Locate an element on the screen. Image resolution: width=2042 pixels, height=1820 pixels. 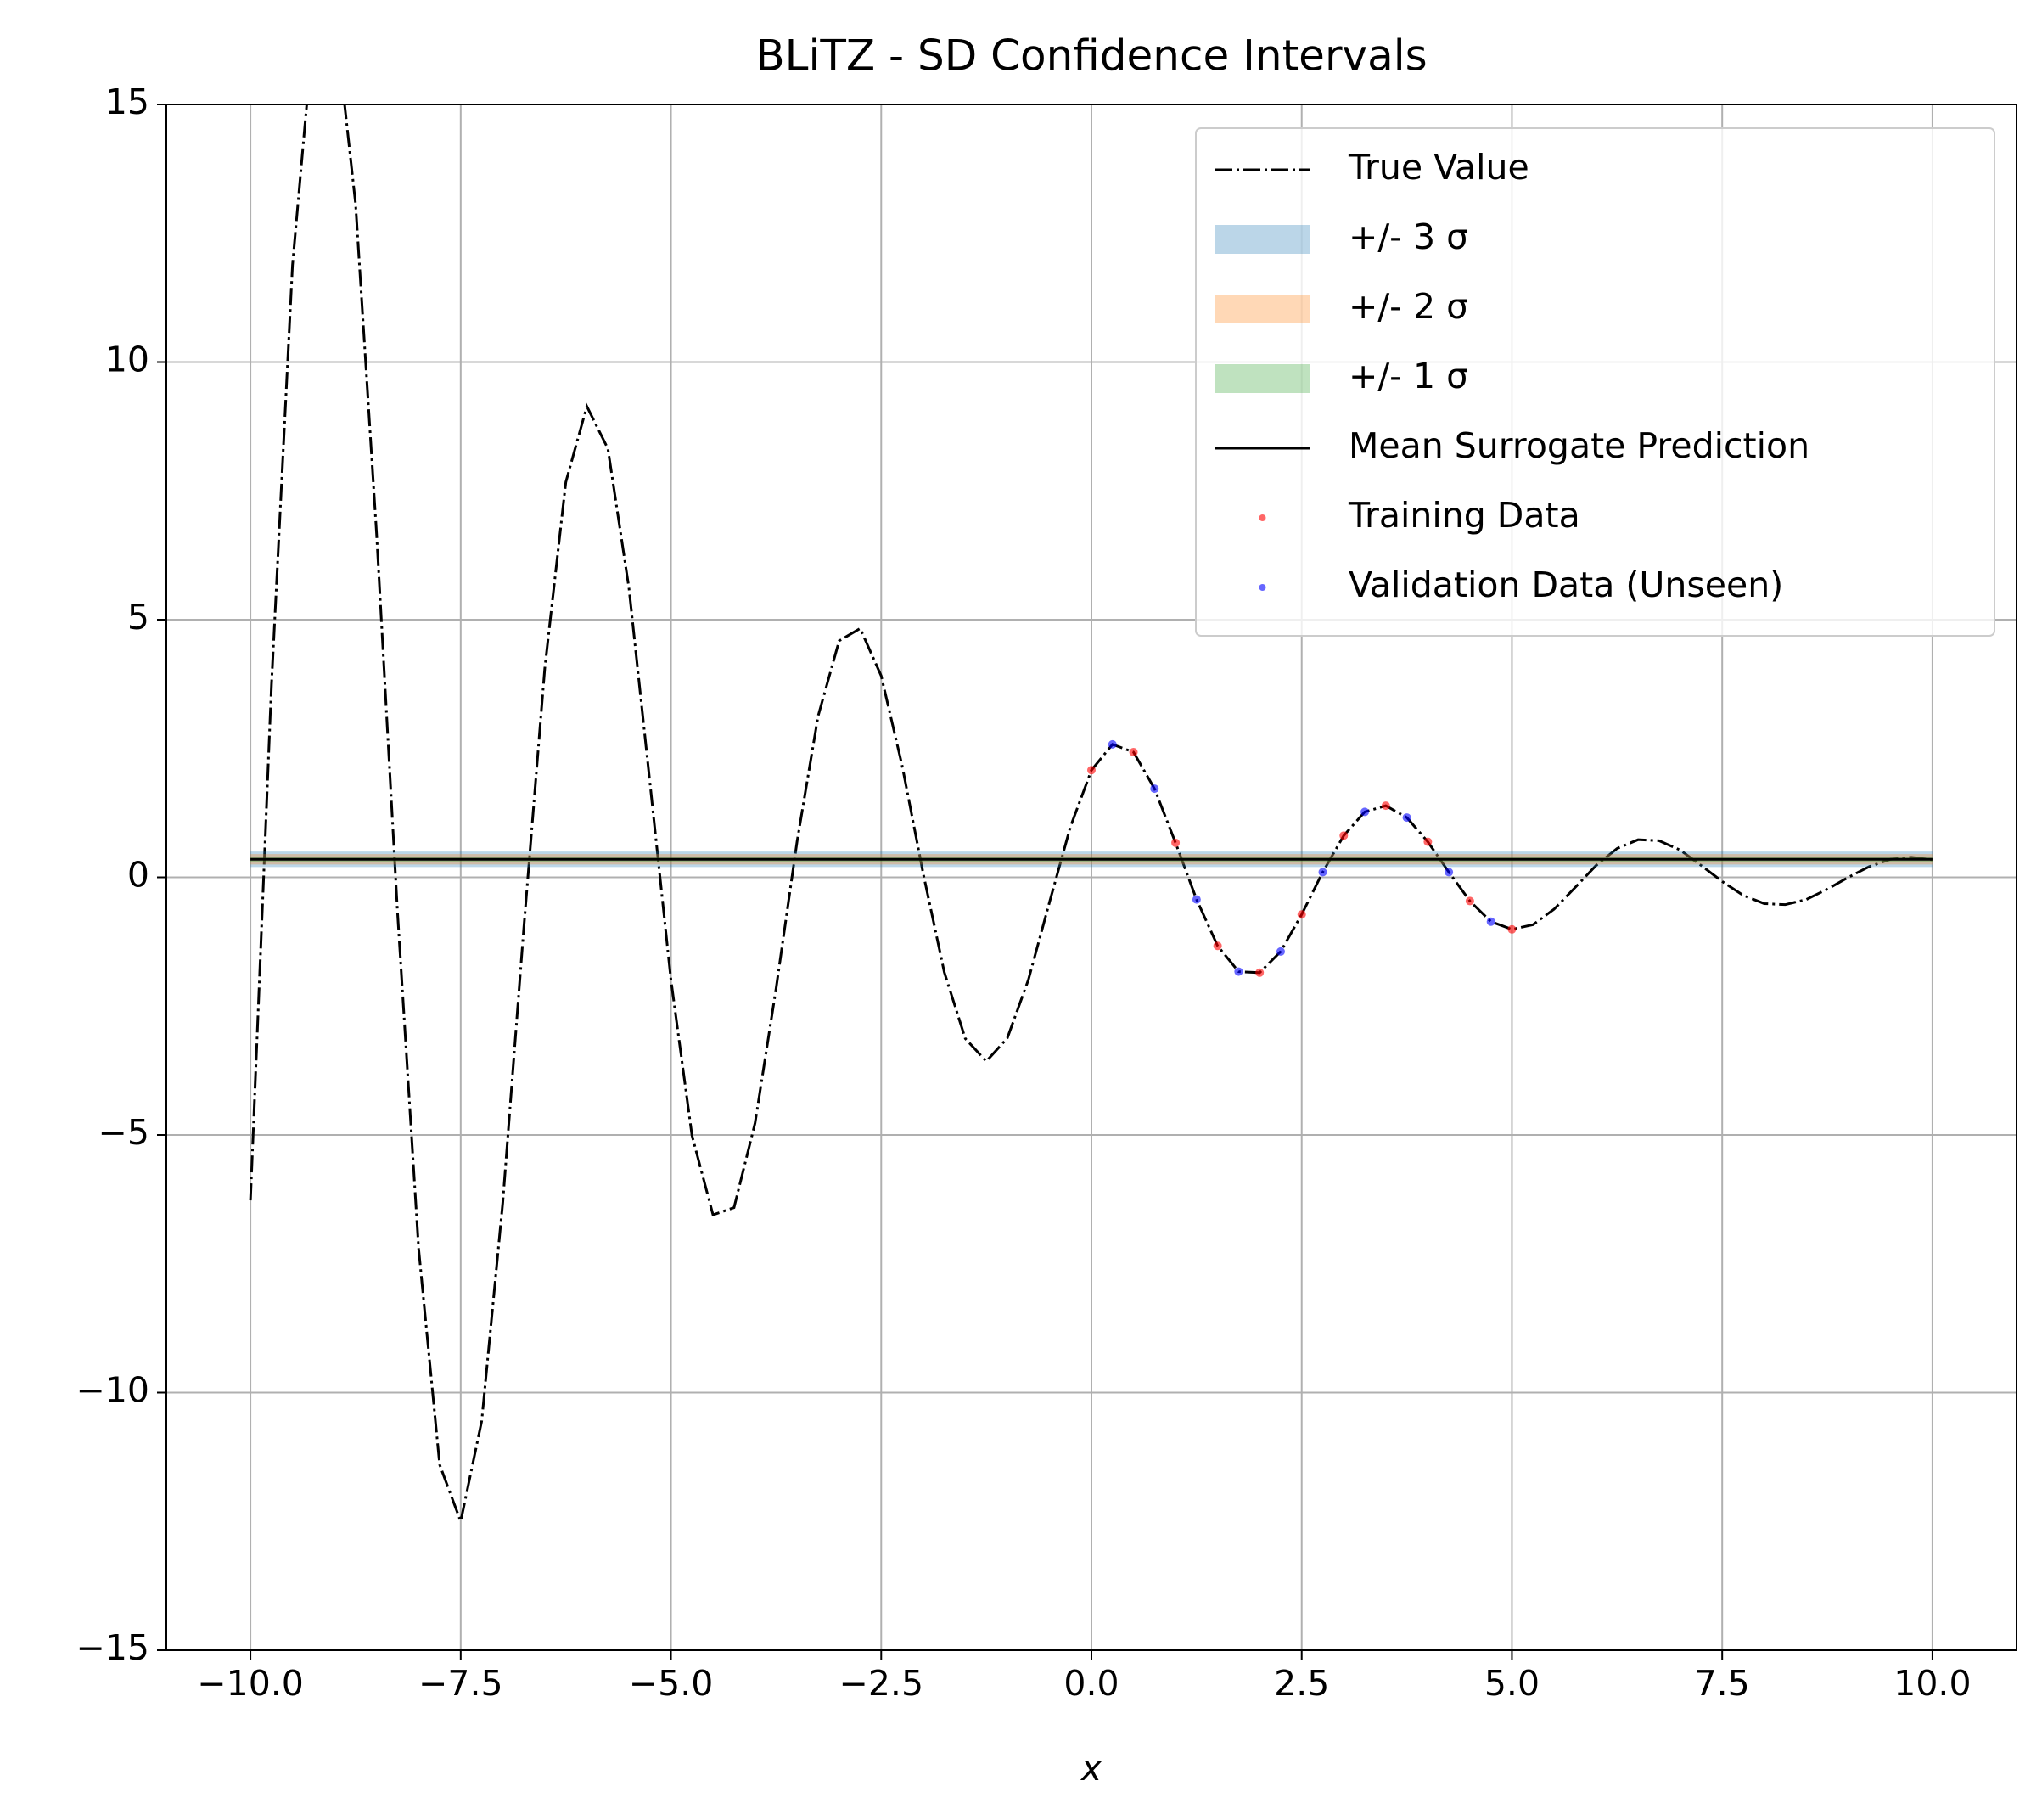
y-tick-label: −10 is located at coordinates (112, 1390).